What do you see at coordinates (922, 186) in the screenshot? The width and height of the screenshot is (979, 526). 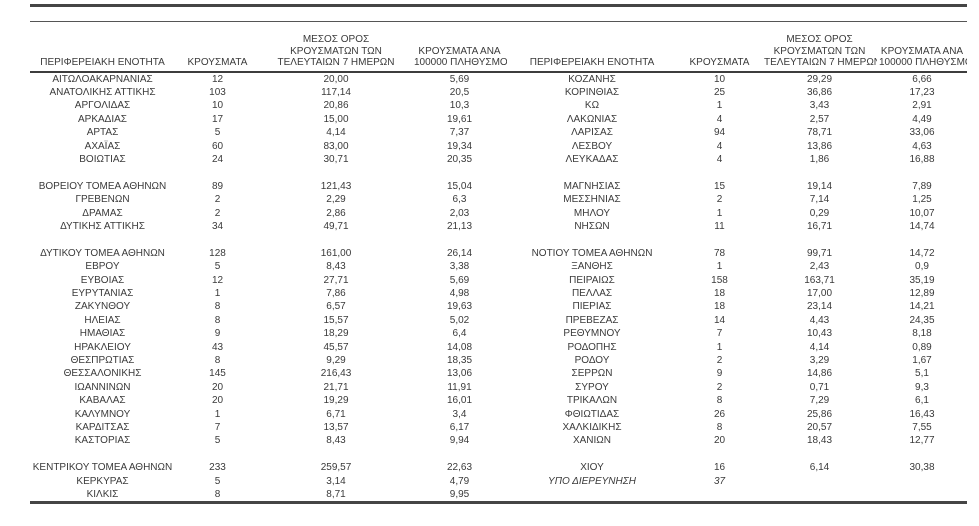 I see `per100k-cell: 7,89` at bounding box center [922, 186].